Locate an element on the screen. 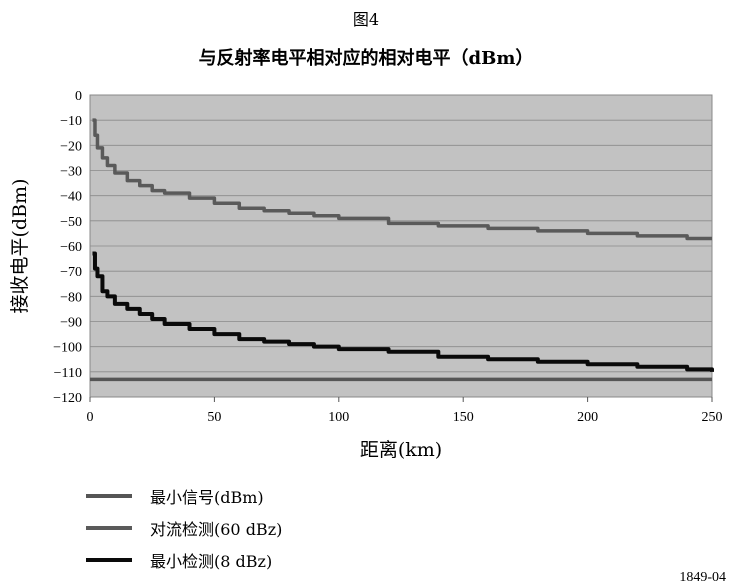 Image resolution: width=732 pixels, height=586 pixels. x-tick-label: 200 is located at coordinates (587, 417).